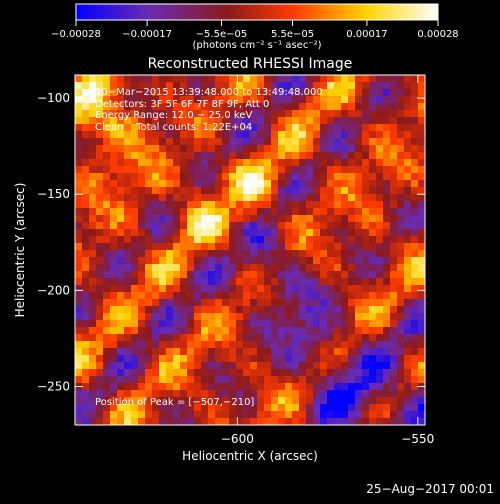  Describe the element at coordinates (53, 387) in the screenshot. I see `y-tick-label: −250` at that location.